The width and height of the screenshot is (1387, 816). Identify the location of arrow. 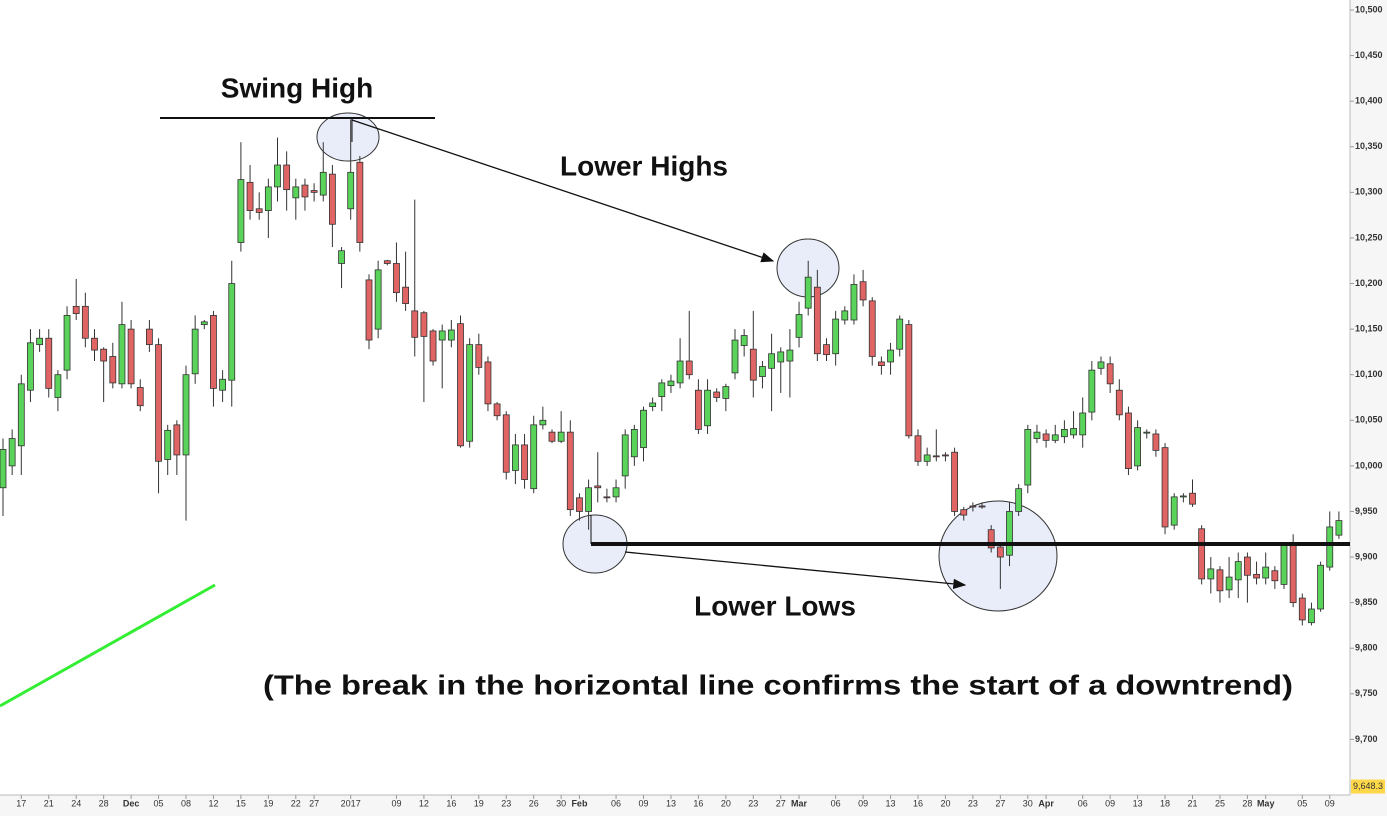
(795, 570).